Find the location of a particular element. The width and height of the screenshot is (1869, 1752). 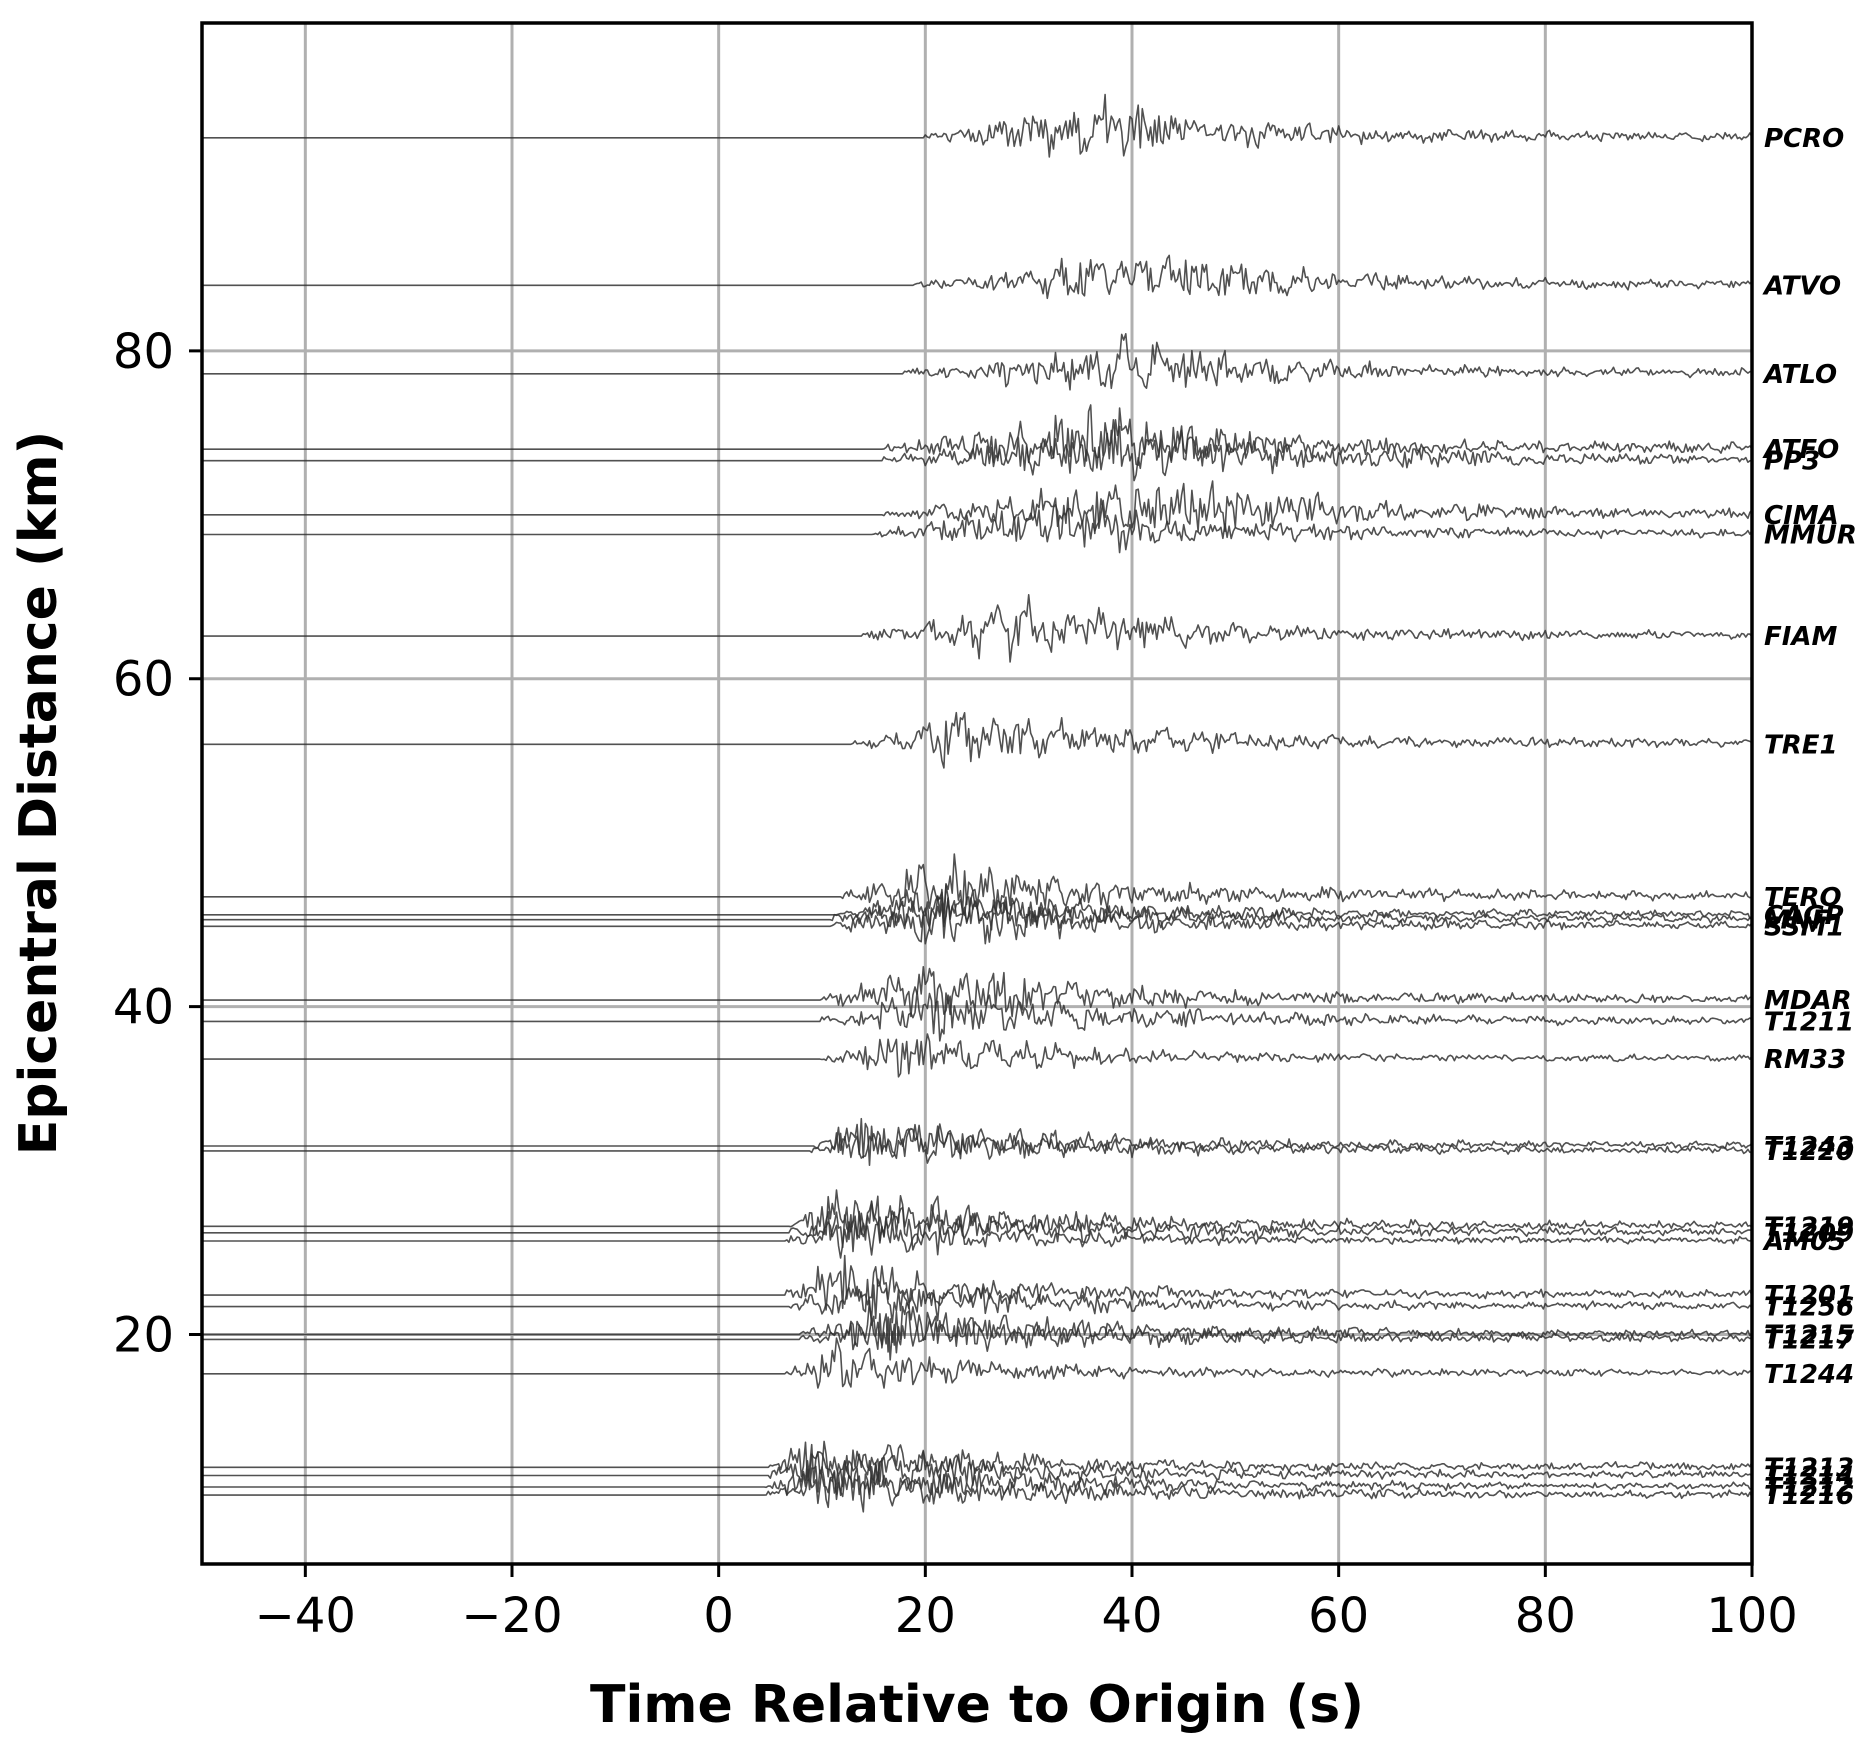

x-tick-label: 60 is located at coordinates (1338, 1616).